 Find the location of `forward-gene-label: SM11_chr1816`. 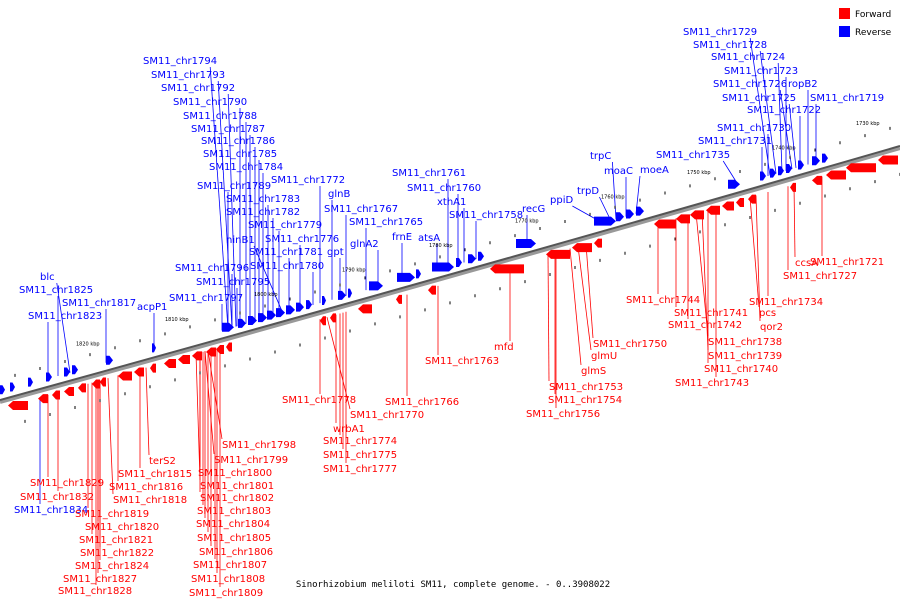

forward-gene-label: SM11_chr1816 is located at coordinates (146, 487).